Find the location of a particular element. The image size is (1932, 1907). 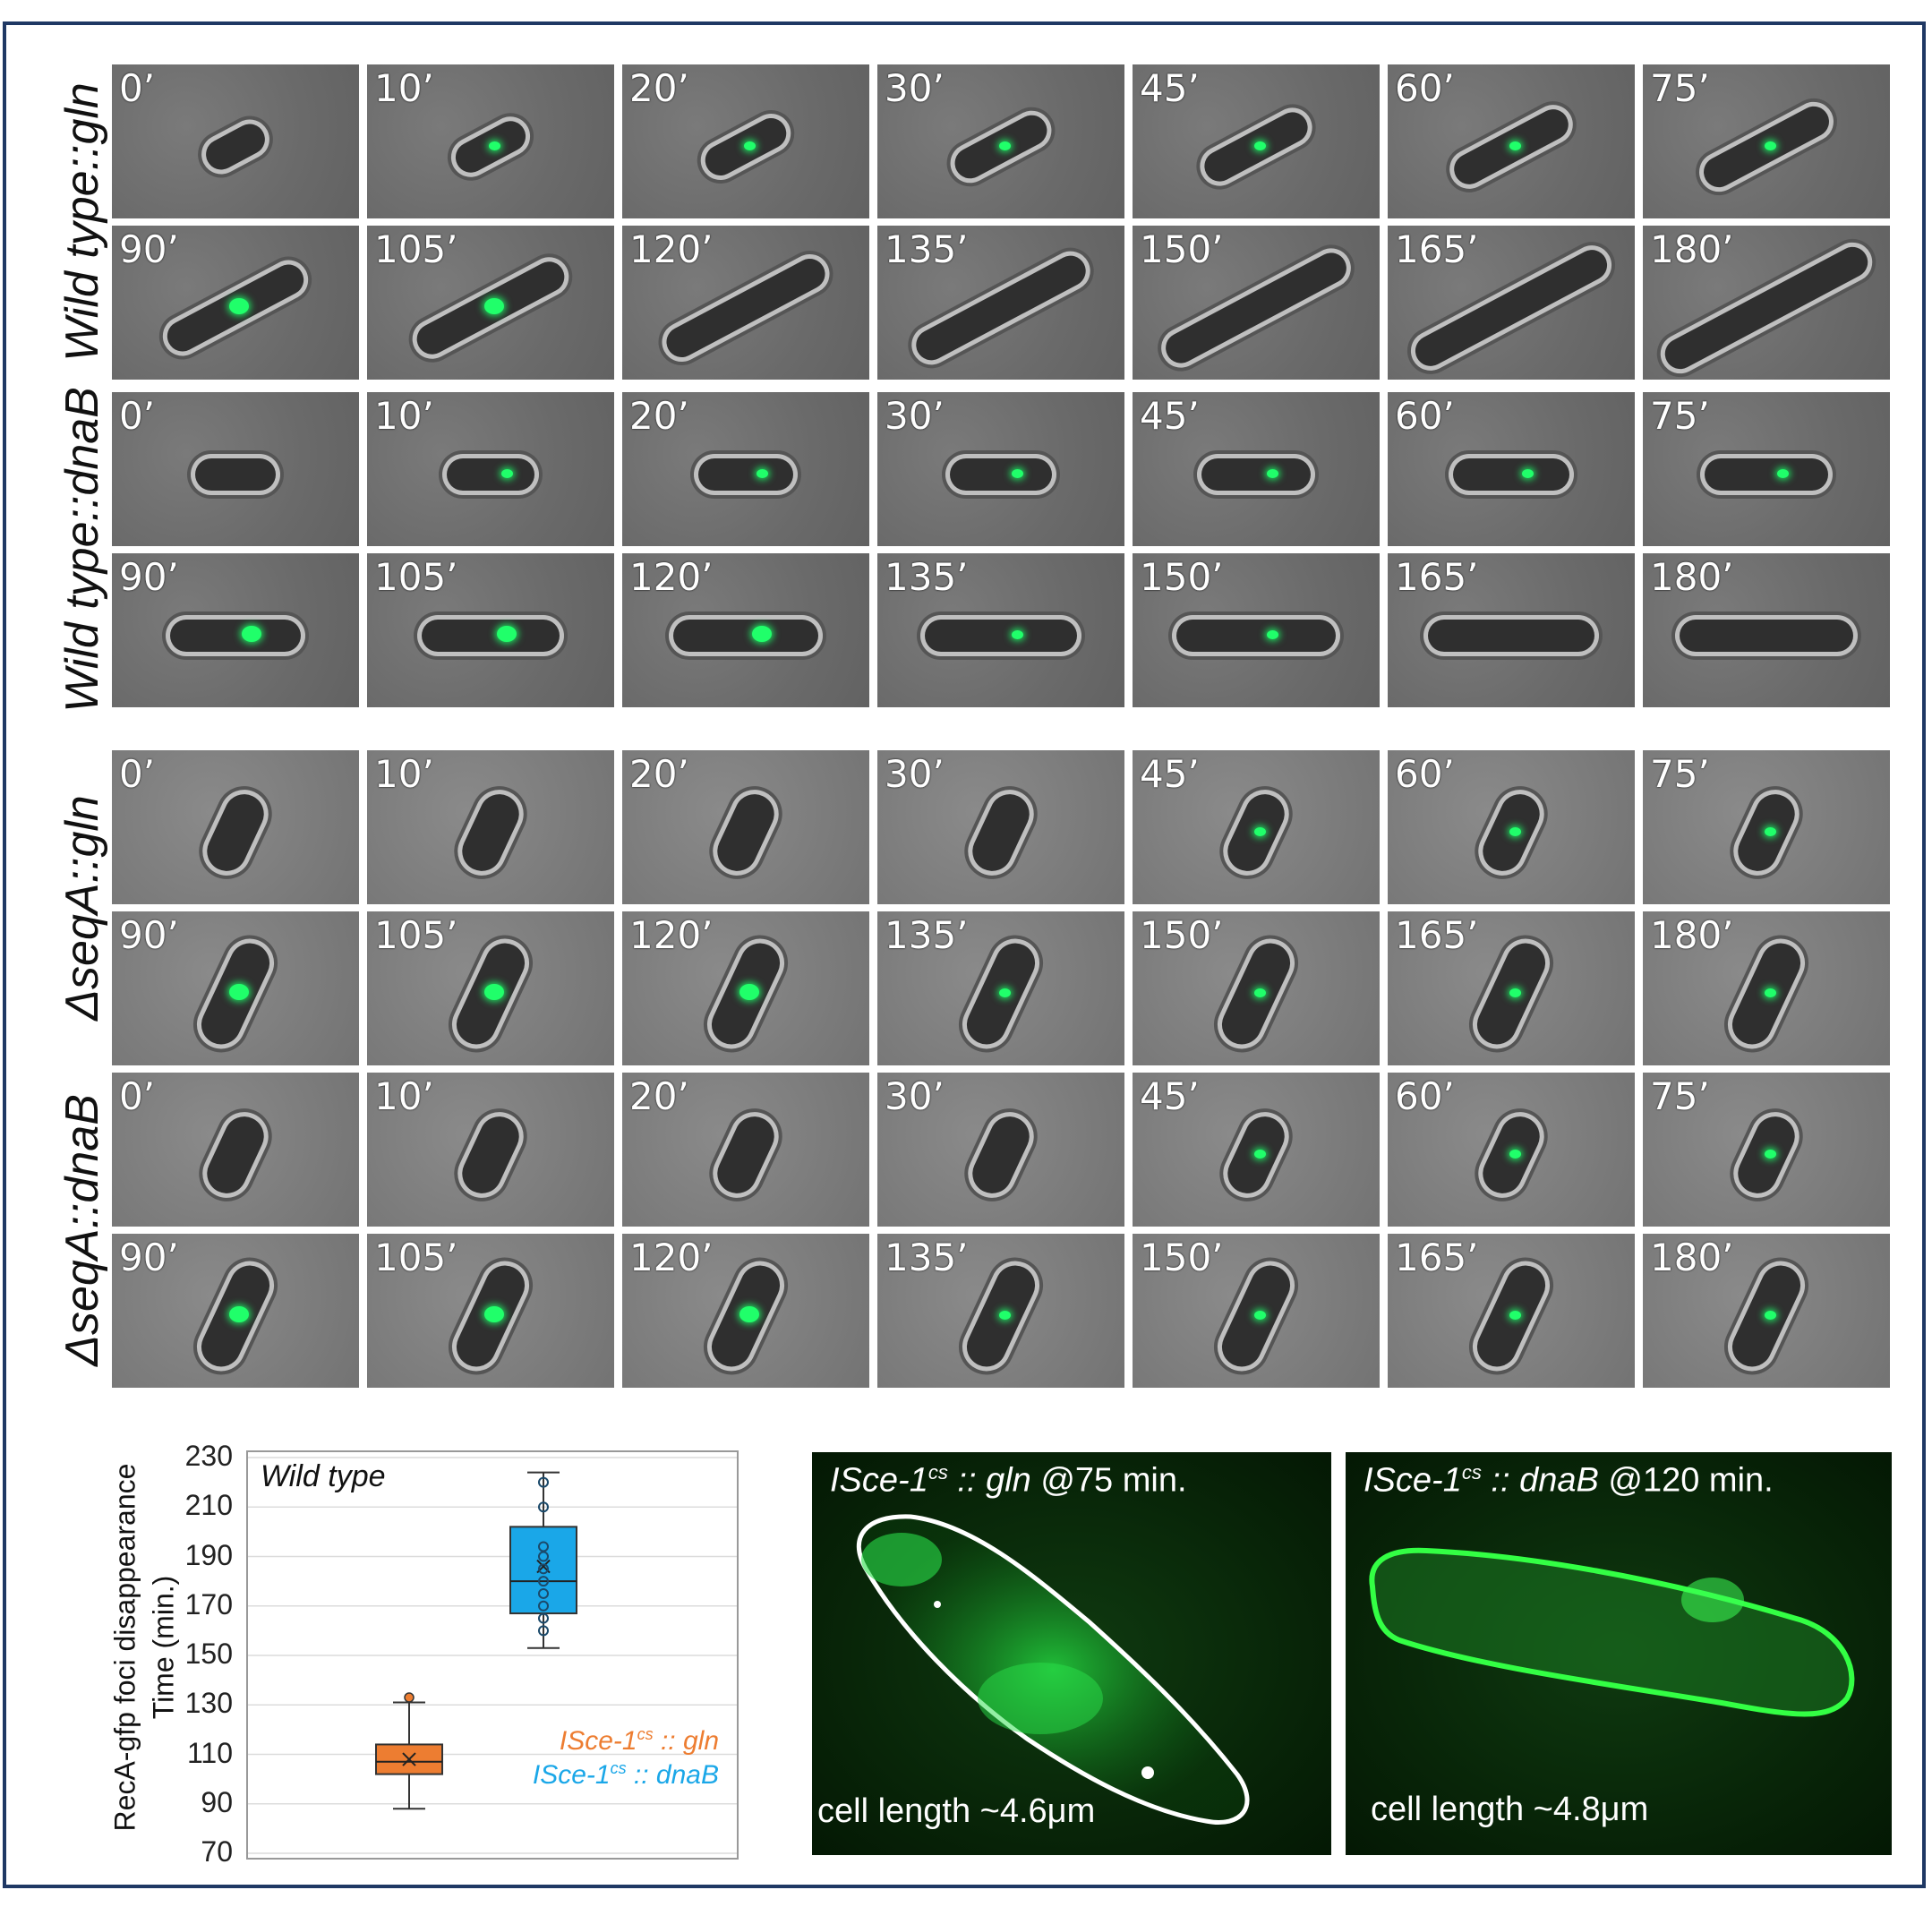

time-label: 105’ is located at coordinates (416, 935).